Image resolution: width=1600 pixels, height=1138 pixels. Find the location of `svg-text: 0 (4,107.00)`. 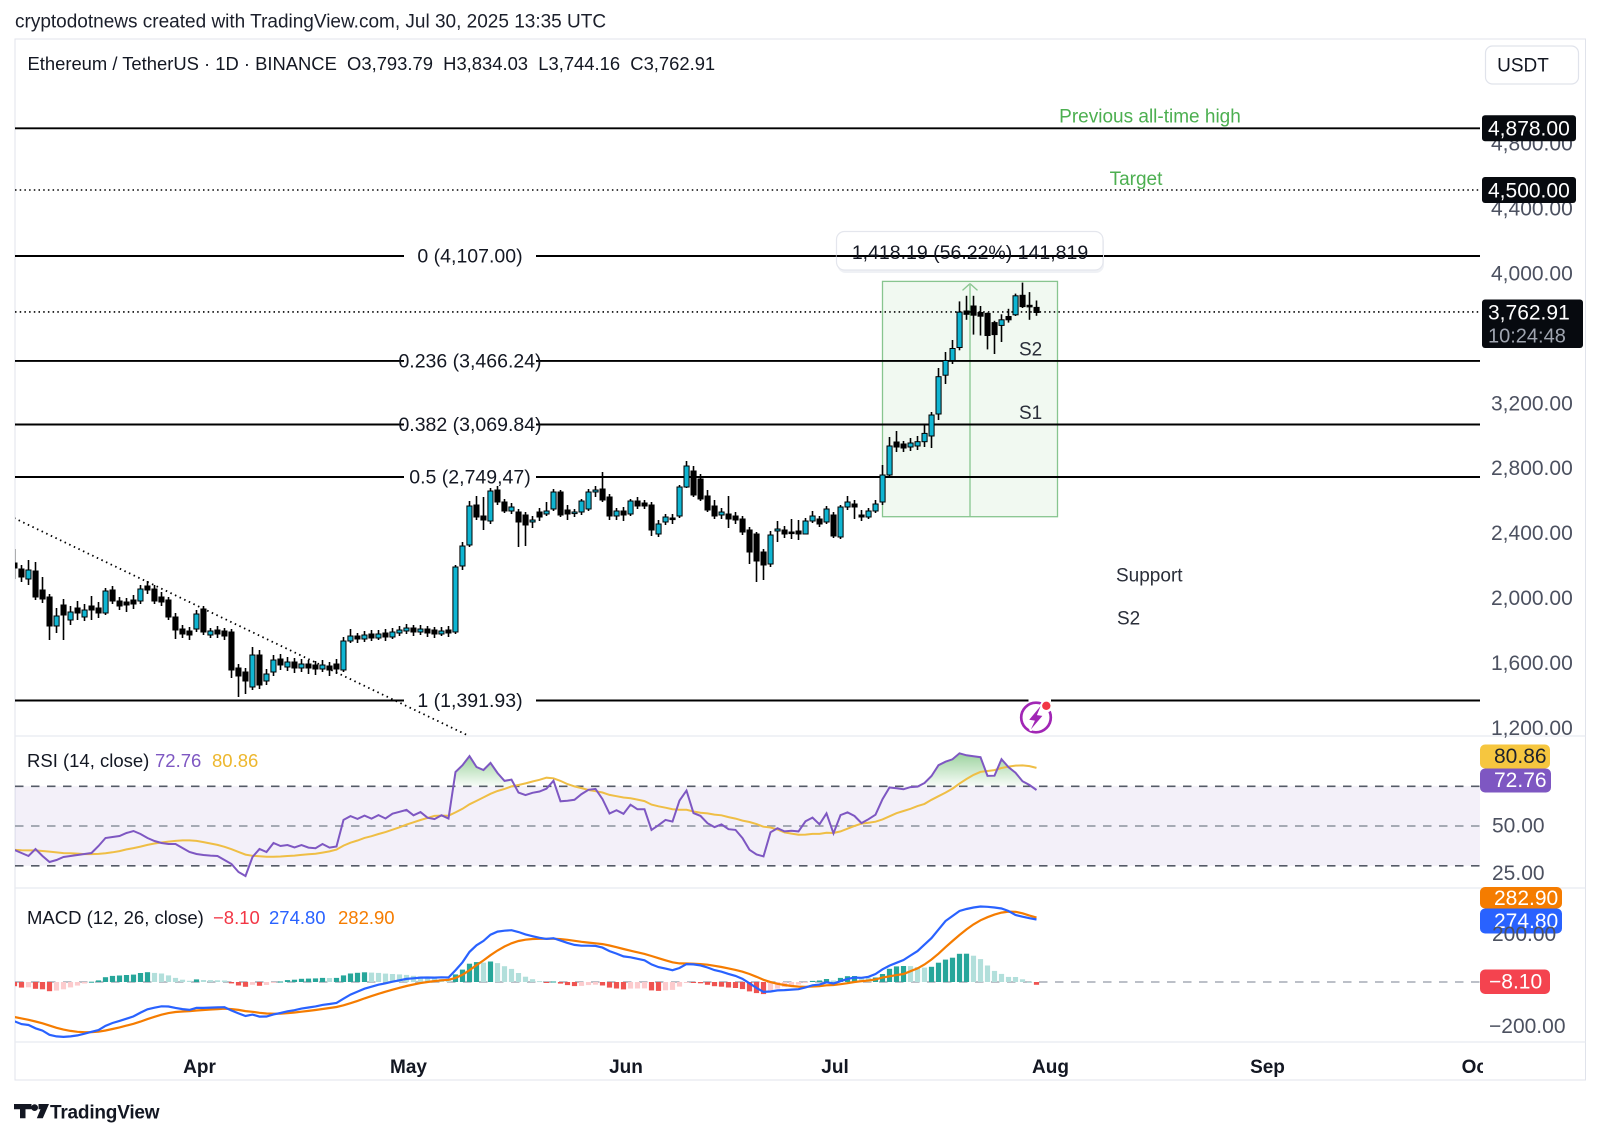

svg-text: 0 (4,107.00) is located at coordinates (469, 257).